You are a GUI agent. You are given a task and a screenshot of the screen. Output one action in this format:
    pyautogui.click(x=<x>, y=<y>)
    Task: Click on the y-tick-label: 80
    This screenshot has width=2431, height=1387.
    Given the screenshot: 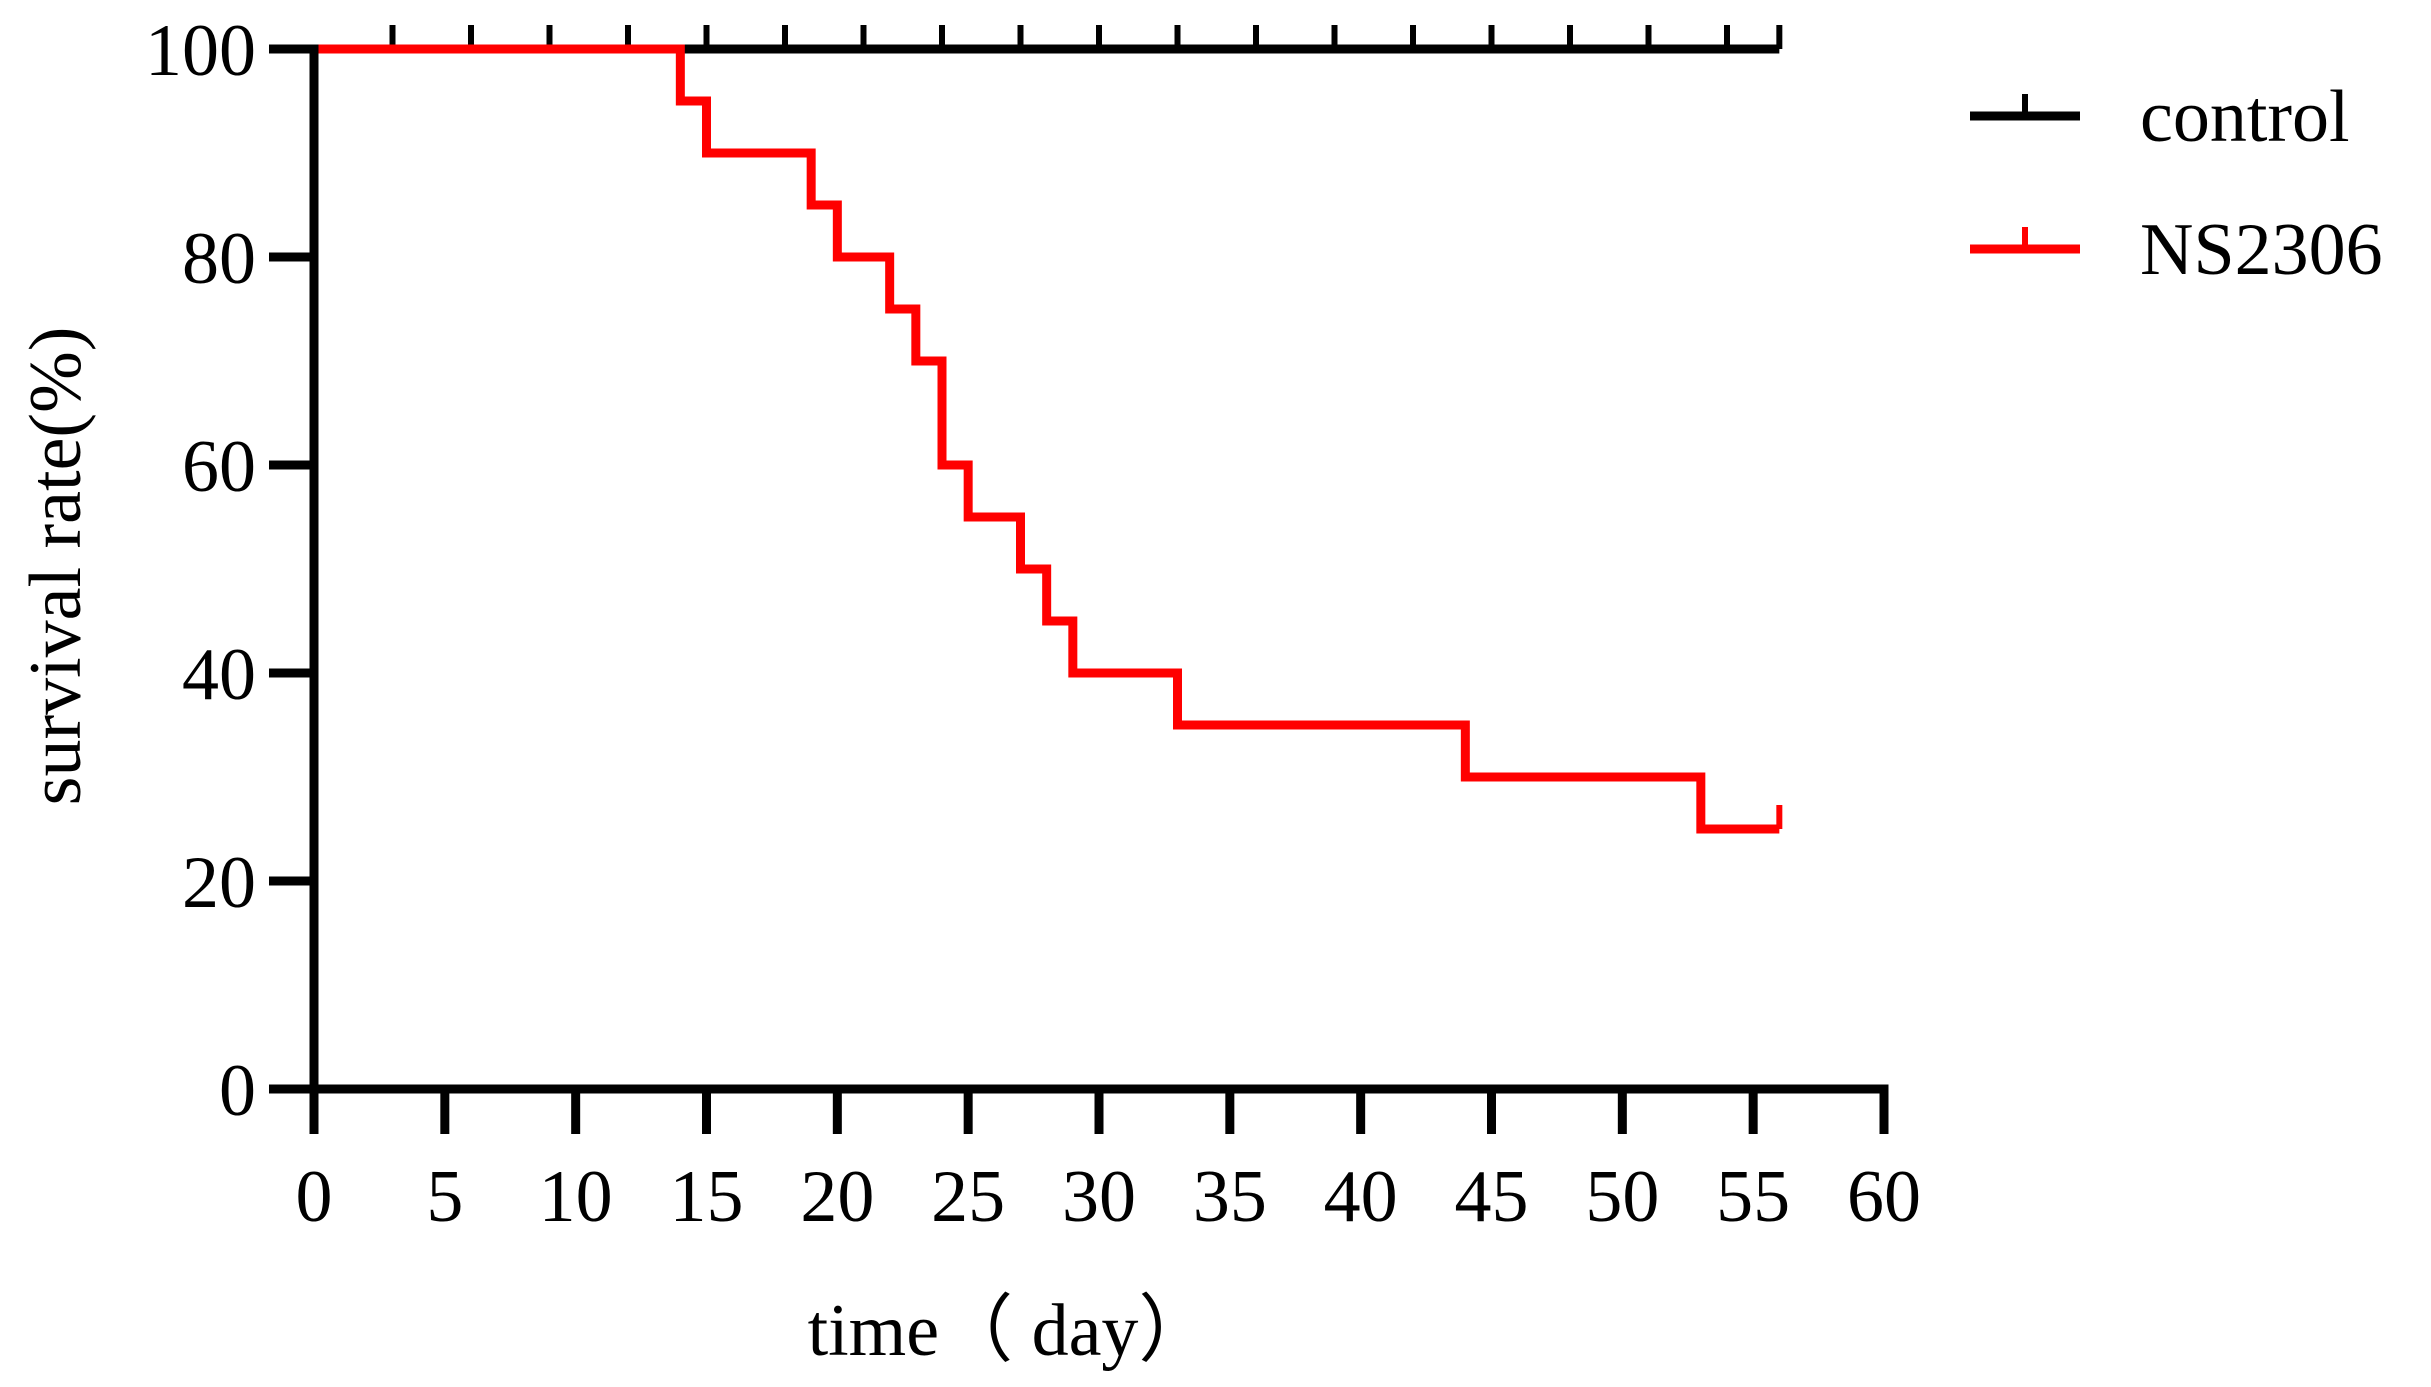 What is the action you would take?
    pyautogui.click(x=219, y=259)
    